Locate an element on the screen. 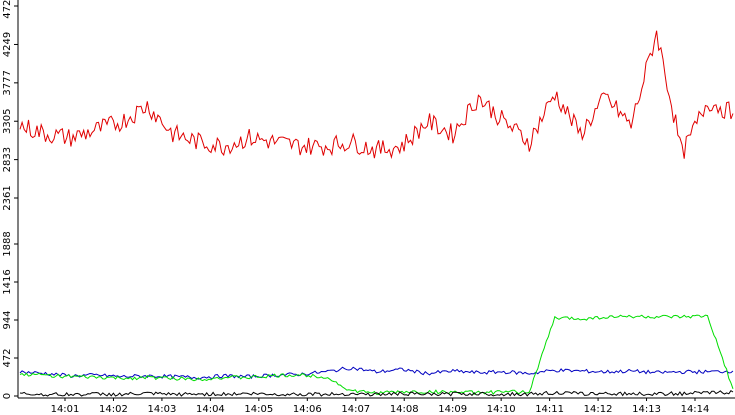 Image resolution: width=735 pixels, height=415 pixels. x-tick-label: 14:06 is located at coordinates (307, 409).